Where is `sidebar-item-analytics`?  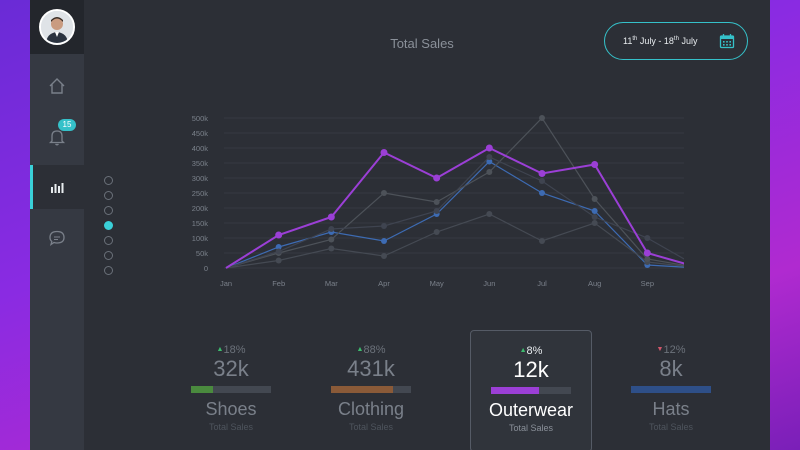
sidebar-item-analytics is located at coordinates (57, 187).